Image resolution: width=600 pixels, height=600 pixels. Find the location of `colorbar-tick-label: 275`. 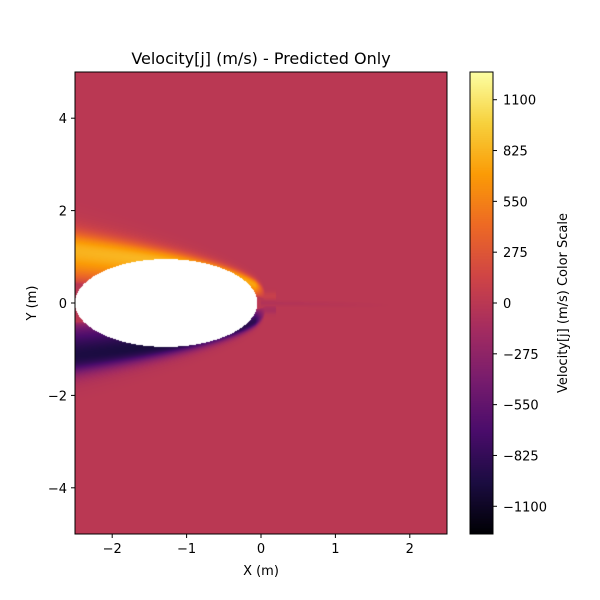

colorbar-tick-label: 275 is located at coordinates (515, 253).